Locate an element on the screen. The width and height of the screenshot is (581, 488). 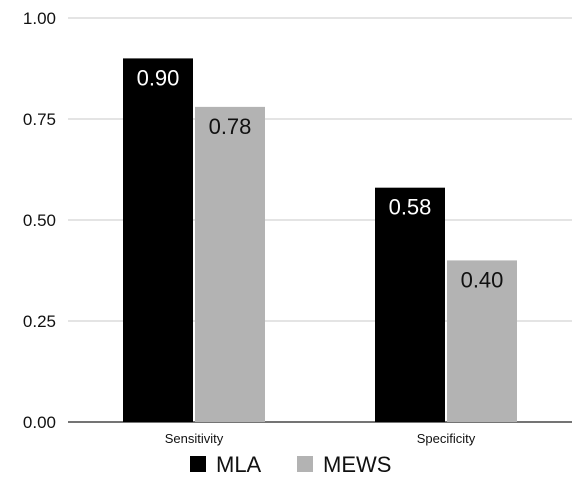
y-tick-label: 1.00 is located at coordinates (39, 18).